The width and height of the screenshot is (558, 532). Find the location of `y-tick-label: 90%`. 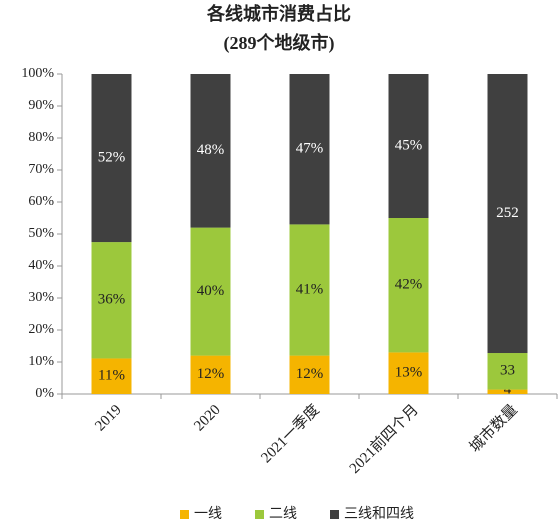

y-tick-label: 90% is located at coordinates (41, 105).